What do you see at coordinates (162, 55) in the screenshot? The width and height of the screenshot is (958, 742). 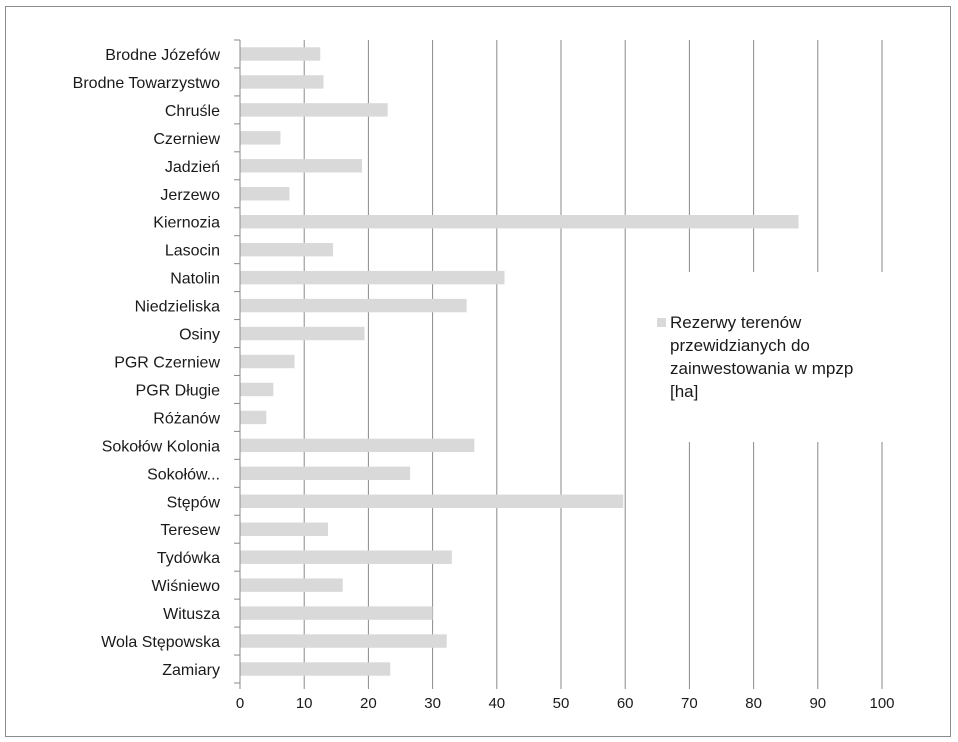 I see `category-label: Brodne Józefów` at bounding box center [162, 55].